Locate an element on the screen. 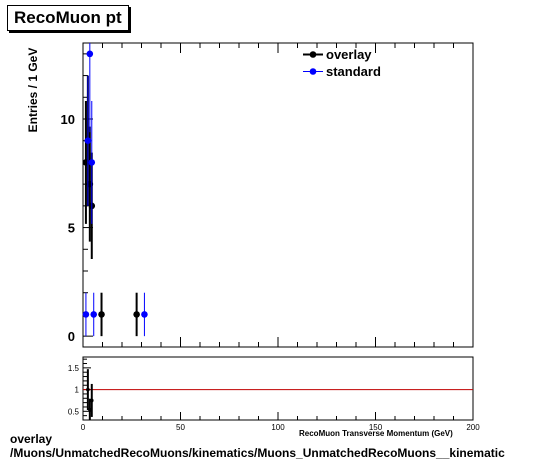 The image size is (546, 462). legend: overlay standard is located at coordinates (367, 63).